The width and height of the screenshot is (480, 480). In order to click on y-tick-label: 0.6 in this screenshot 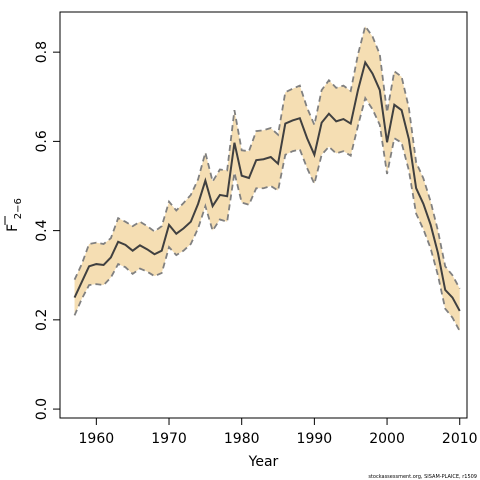, I will do `click(42, 141)`.